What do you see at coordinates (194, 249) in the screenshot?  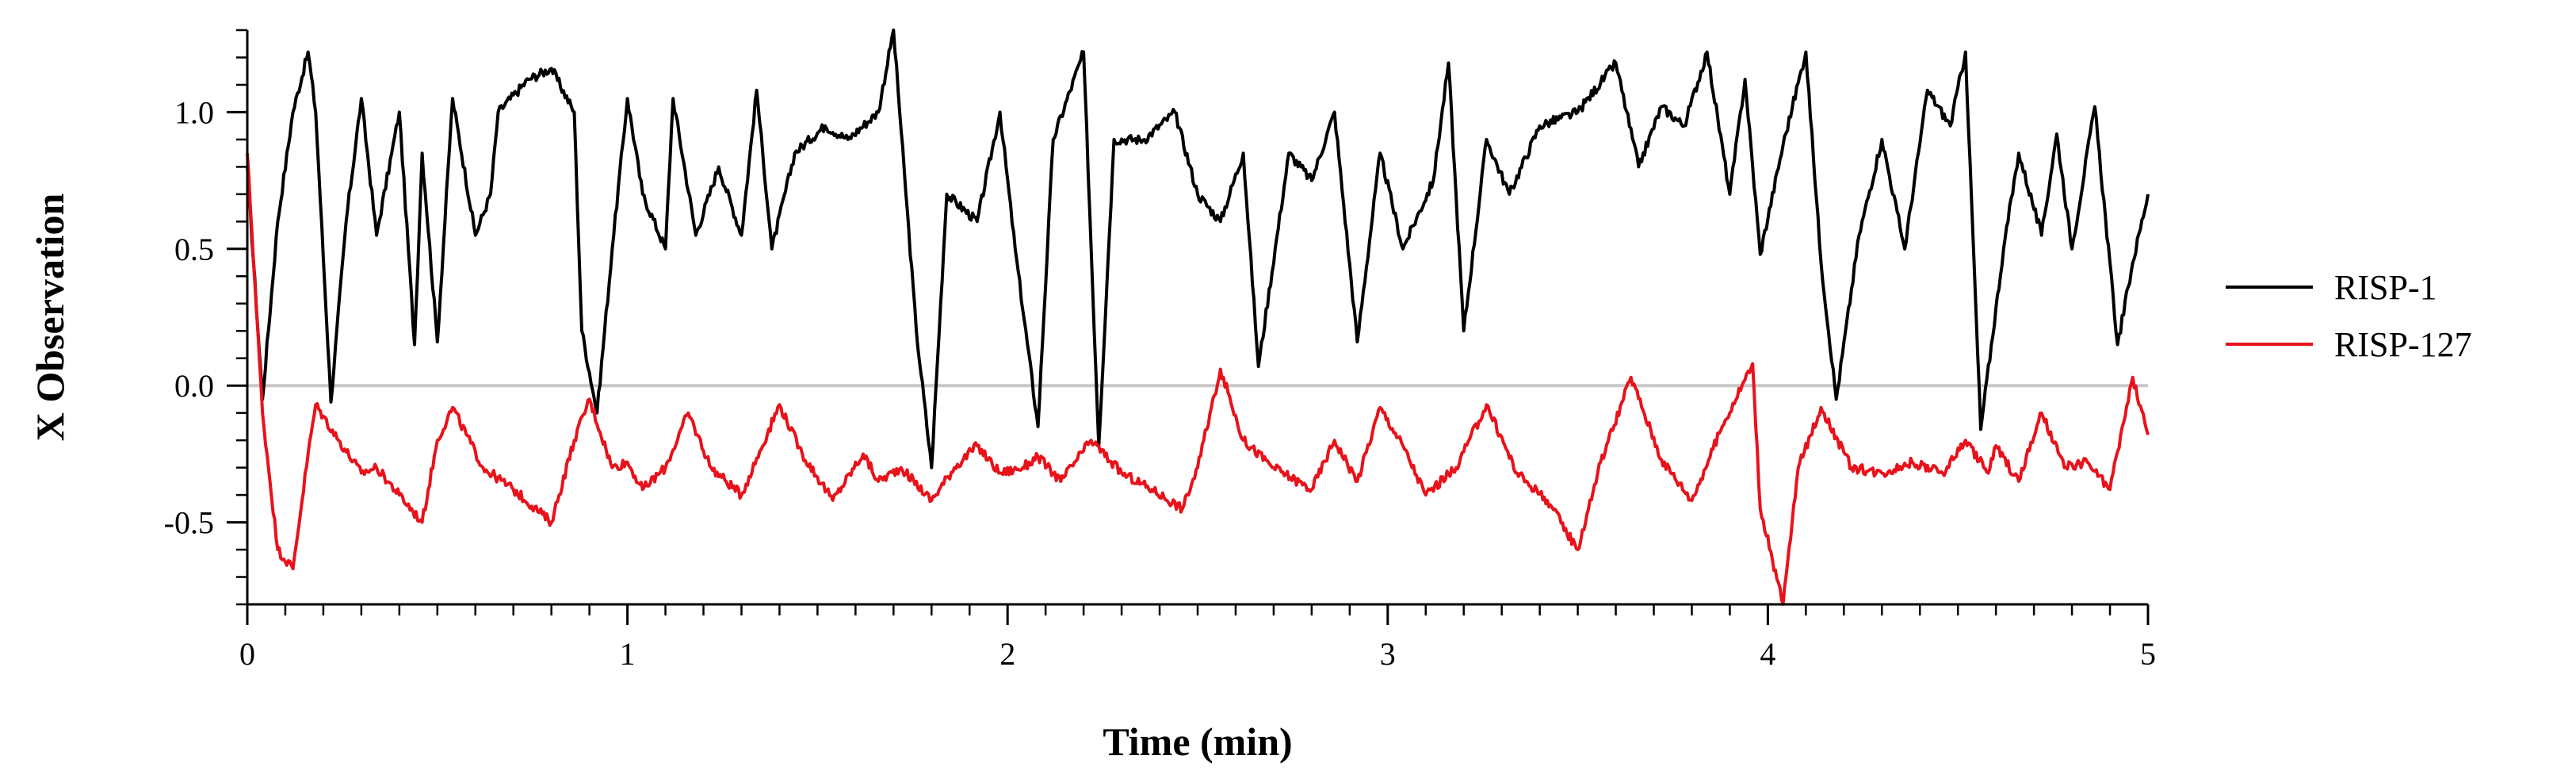 I see `y-tick-label: 0.5` at bounding box center [194, 249].